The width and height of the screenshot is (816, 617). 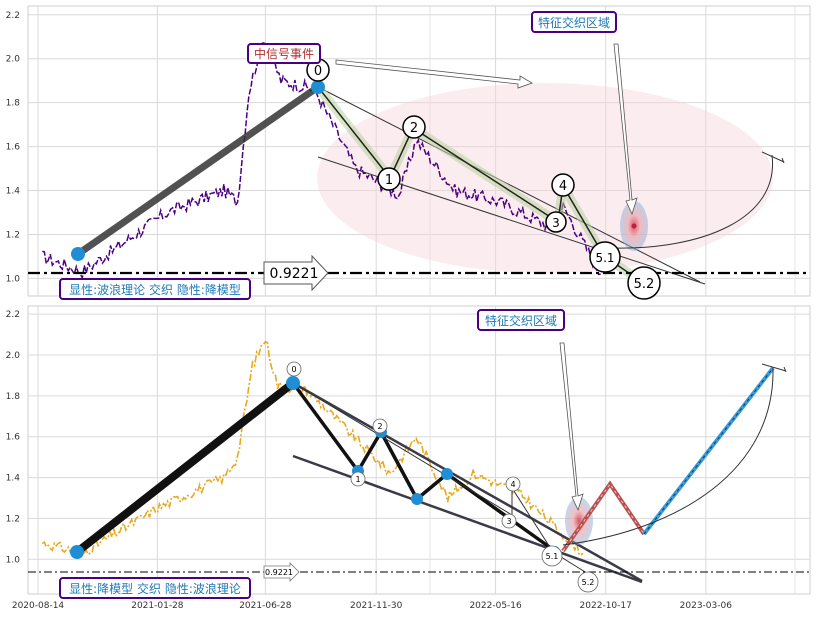 I want to click on svg-text: 显性:降模型 交织 隐性:波浪理论, so click(x=155, y=588).